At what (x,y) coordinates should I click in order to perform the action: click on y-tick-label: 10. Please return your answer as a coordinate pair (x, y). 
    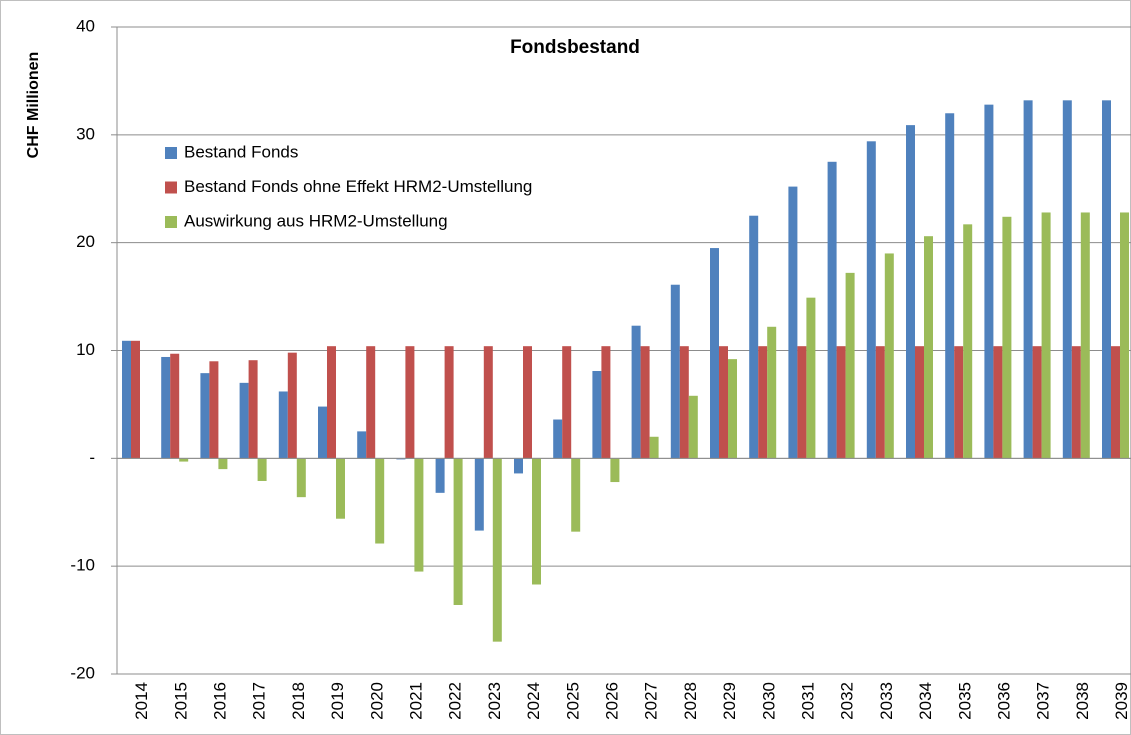
    Looking at the image, I should click on (85, 349).